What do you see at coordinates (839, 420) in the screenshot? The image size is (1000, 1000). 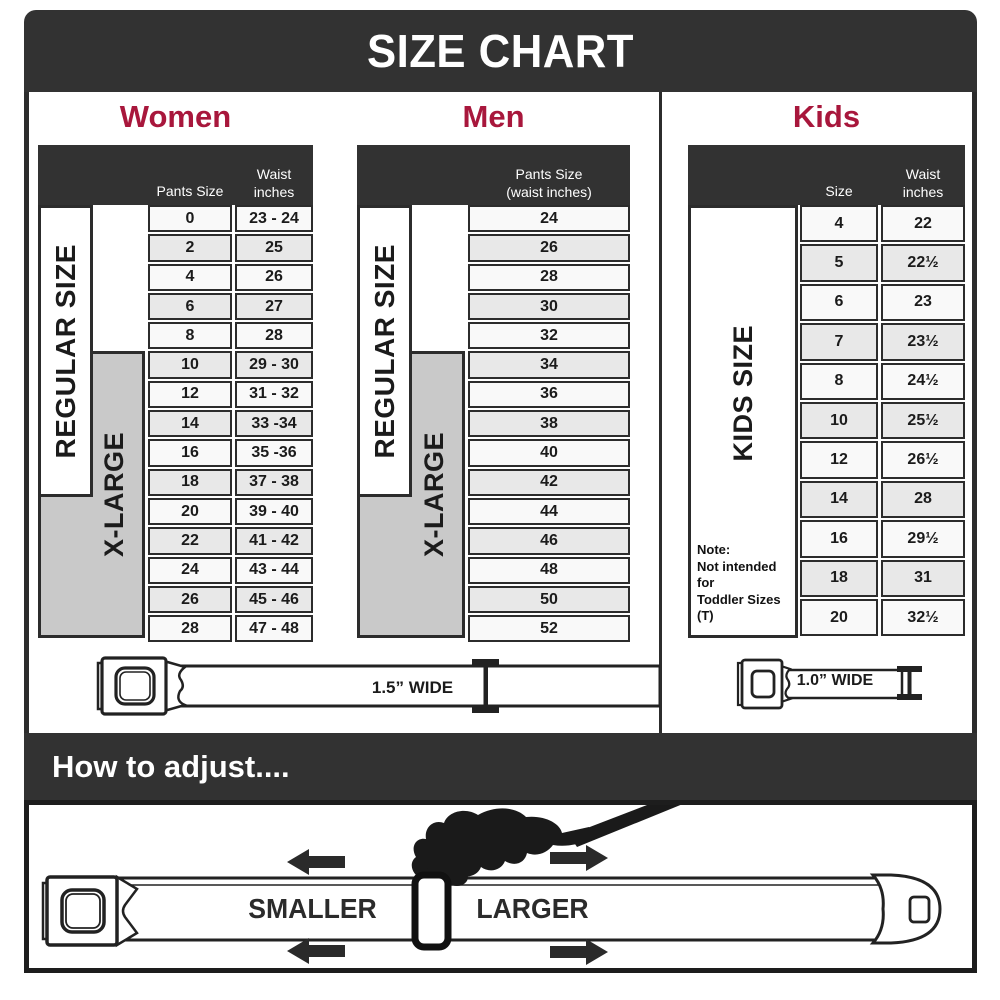 I see `kids-size-cell: 10` at bounding box center [839, 420].